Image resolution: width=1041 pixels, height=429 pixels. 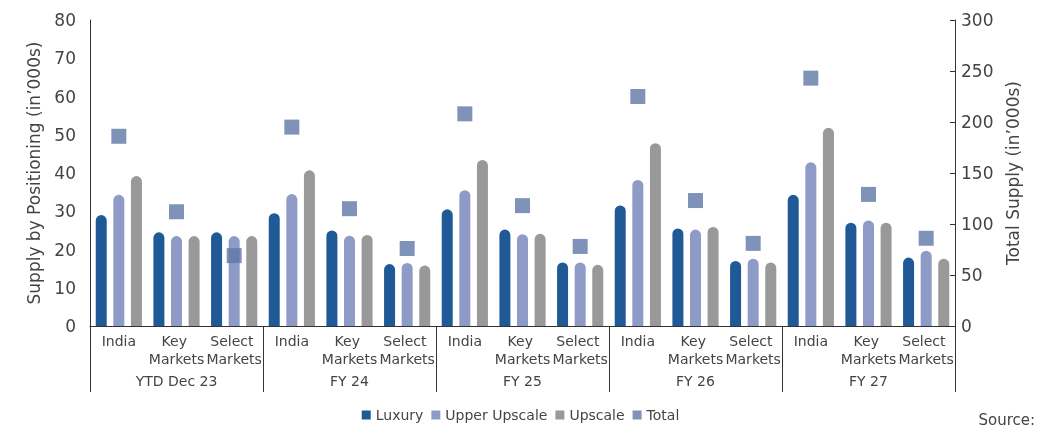 What do you see at coordinates (1007, 419) in the screenshot?
I see `source-note: Source:` at bounding box center [1007, 419].